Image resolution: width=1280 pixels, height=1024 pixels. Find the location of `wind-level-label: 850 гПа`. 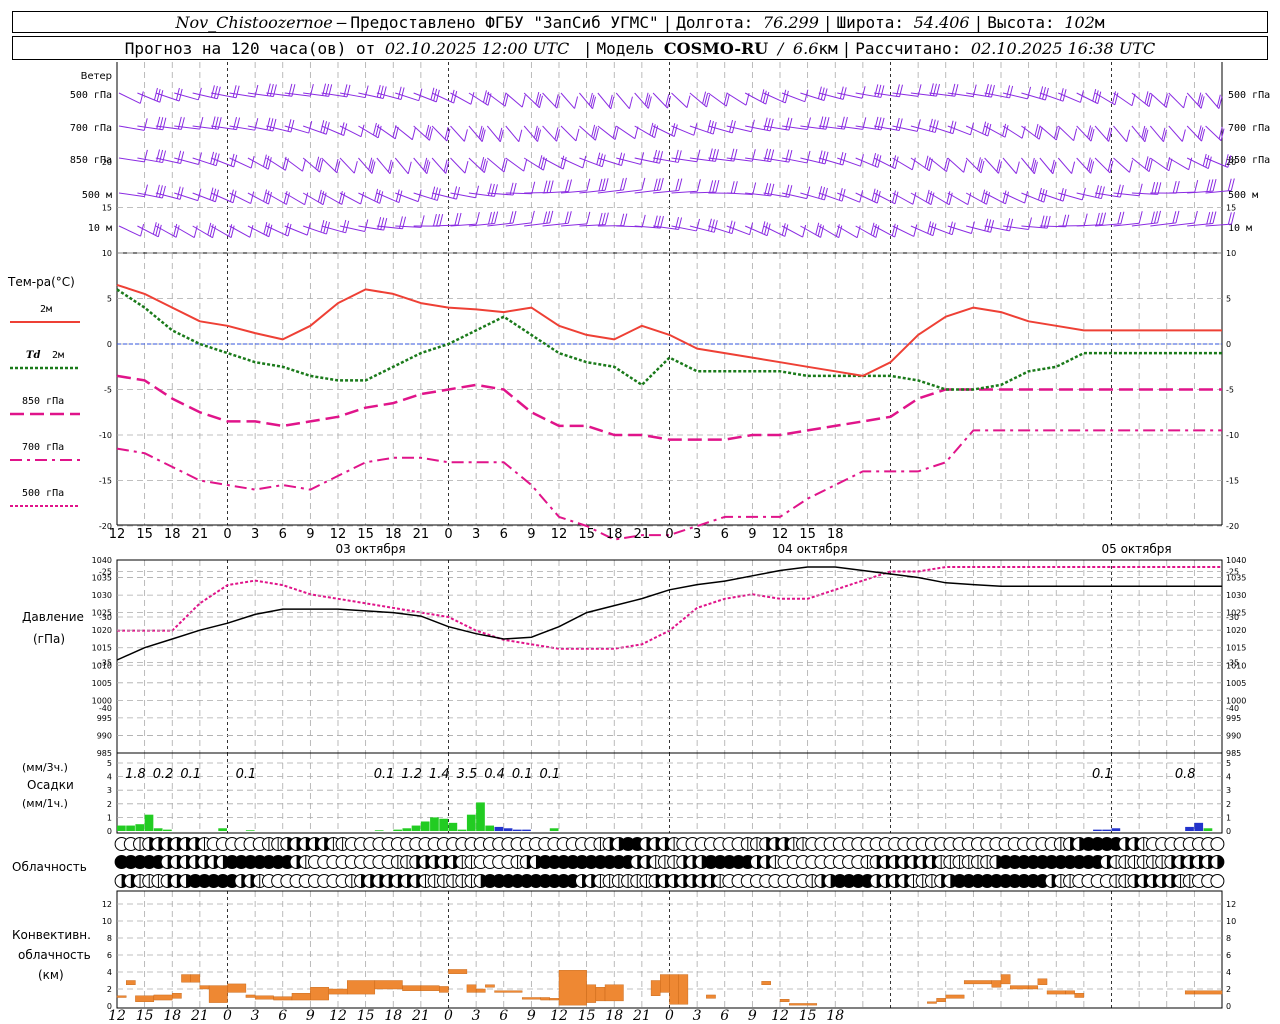

wind-level-label: 850 гПа is located at coordinates (91, 160).